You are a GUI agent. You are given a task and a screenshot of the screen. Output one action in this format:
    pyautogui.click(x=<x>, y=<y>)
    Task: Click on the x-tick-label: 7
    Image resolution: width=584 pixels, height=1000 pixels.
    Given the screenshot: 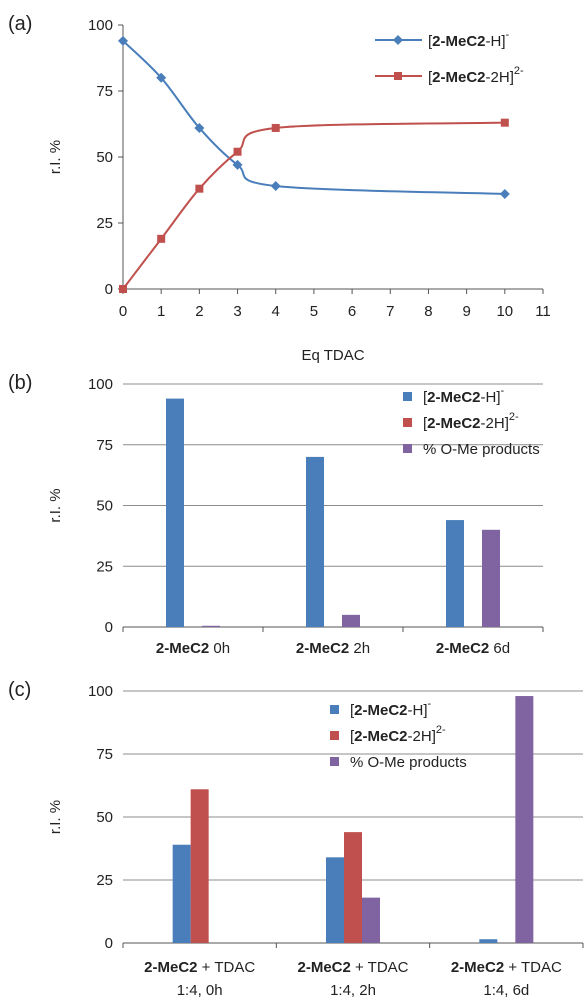 What is the action you would take?
    pyautogui.click(x=390, y=311)
    